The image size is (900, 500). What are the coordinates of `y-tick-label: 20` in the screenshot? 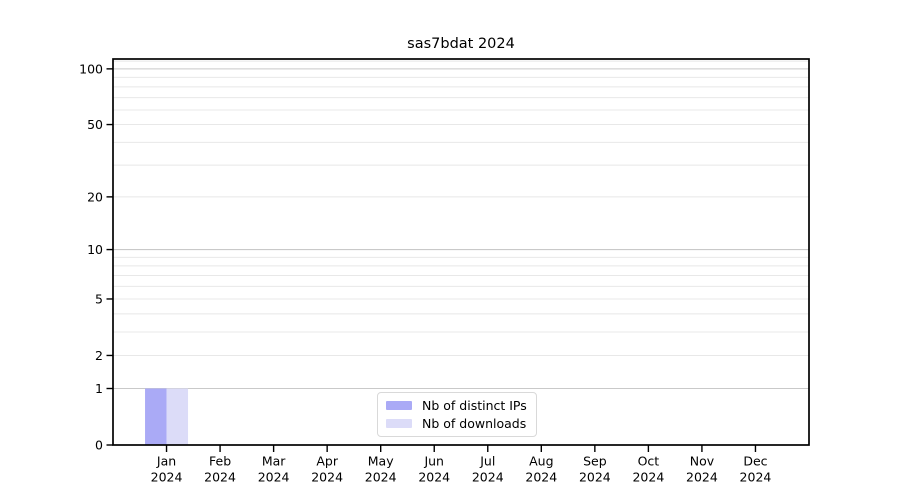 It's located at (95, 196).